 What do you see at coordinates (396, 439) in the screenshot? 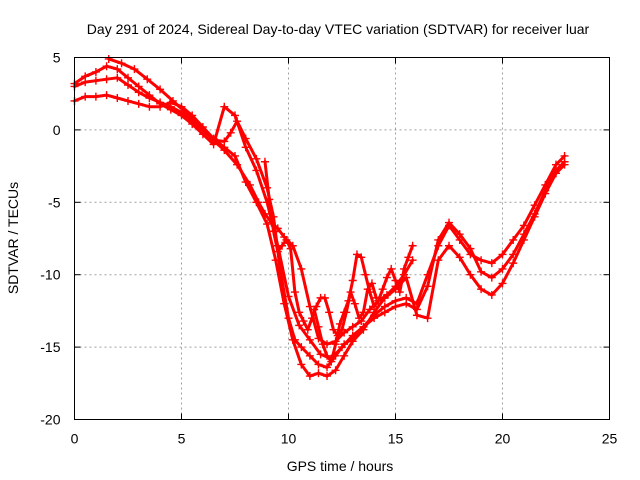
I see `x-tick-label: 15` at bounding box center [396, 439].